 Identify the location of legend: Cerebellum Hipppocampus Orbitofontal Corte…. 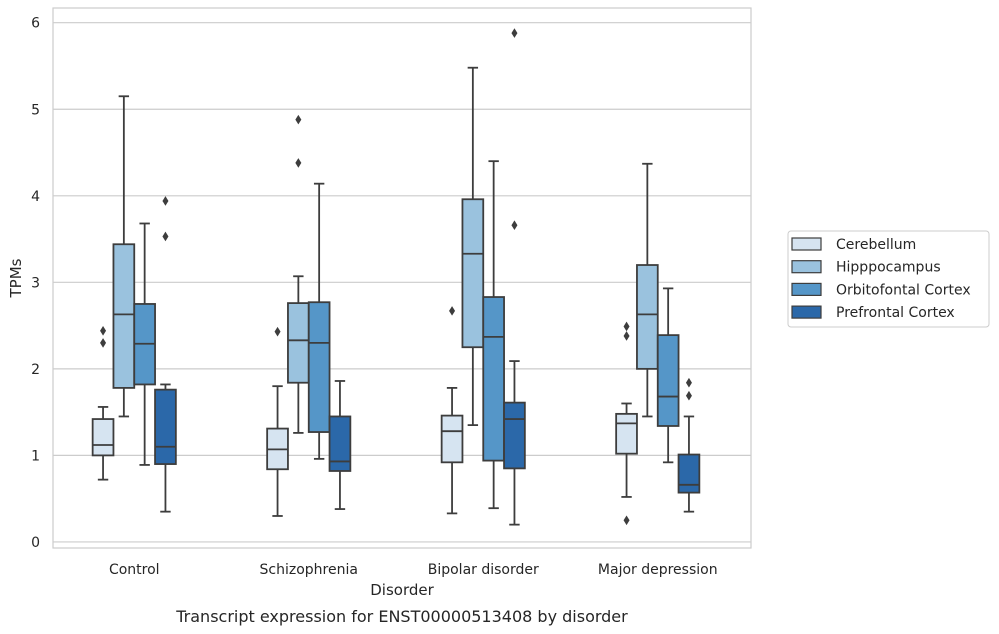
(888, 279).